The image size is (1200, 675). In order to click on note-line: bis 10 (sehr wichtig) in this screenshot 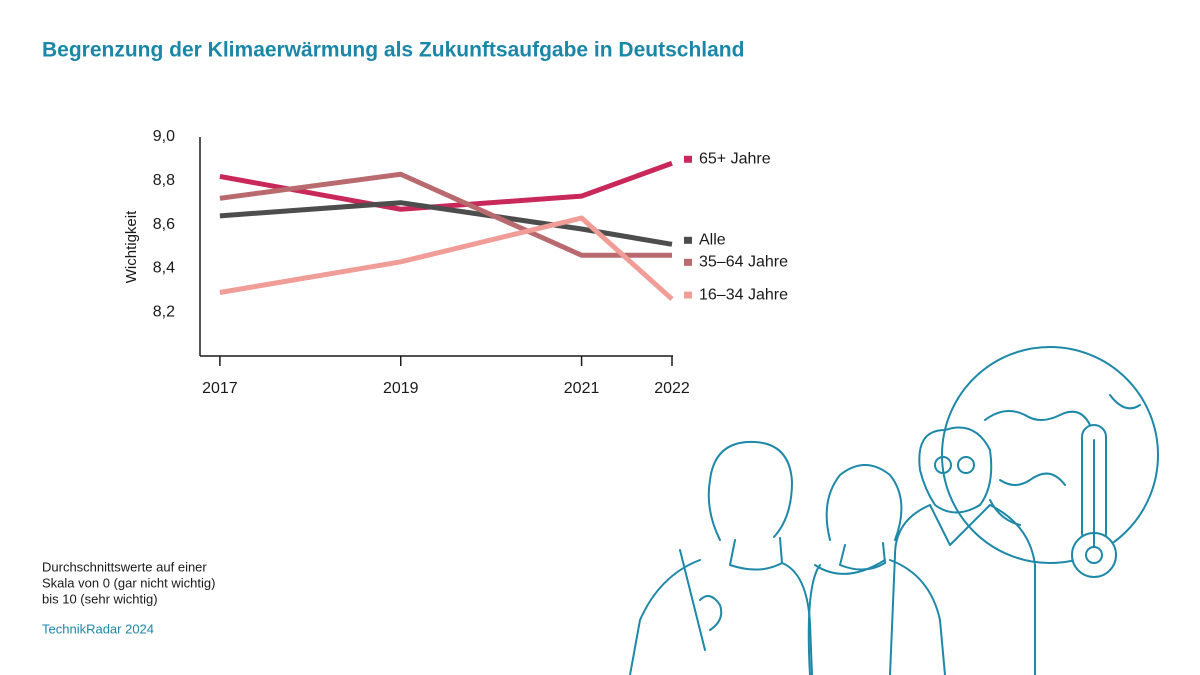, I will do `click(100, 598)`.